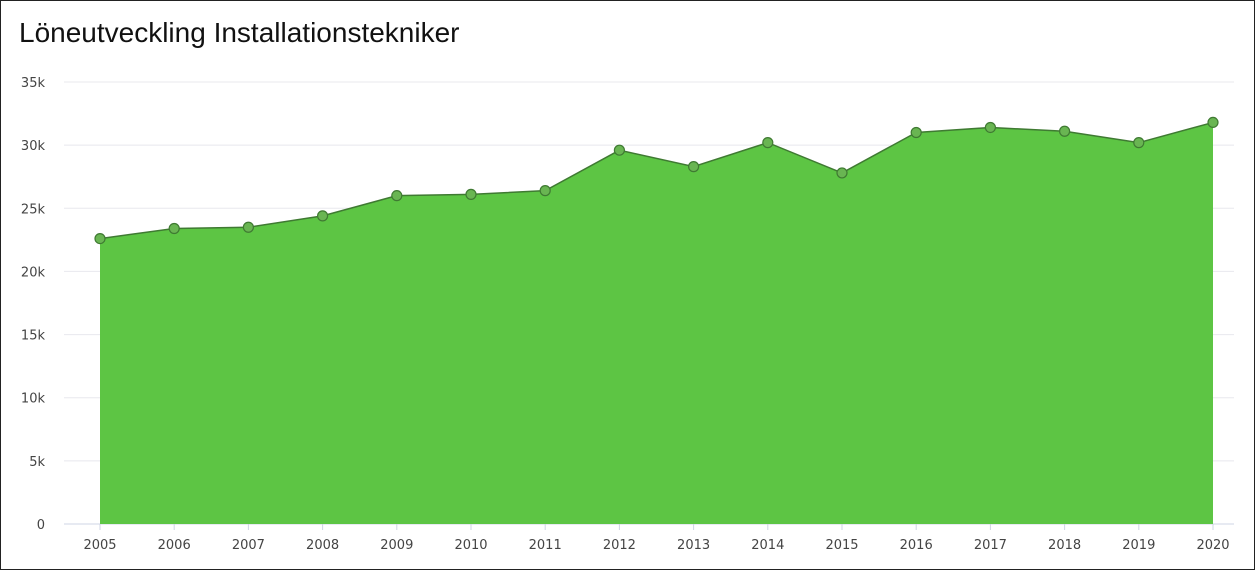 Image resolution: width=1255 pixels, height=570 pixels. I want to click on x-tick-label: 2013, so click(693, 545).